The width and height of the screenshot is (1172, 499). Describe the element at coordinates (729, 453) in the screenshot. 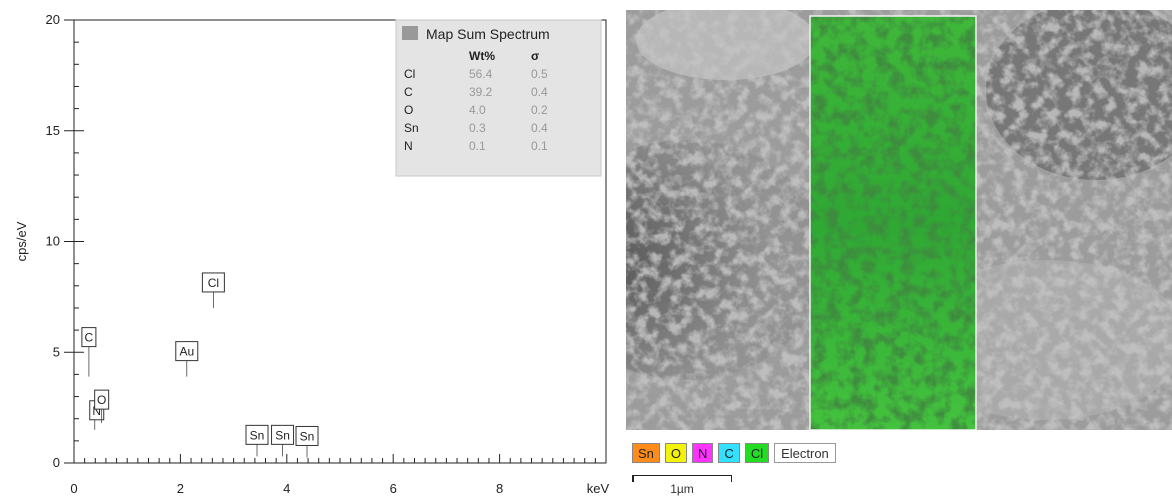

I see `map-legend-chip-c: C` at that location.